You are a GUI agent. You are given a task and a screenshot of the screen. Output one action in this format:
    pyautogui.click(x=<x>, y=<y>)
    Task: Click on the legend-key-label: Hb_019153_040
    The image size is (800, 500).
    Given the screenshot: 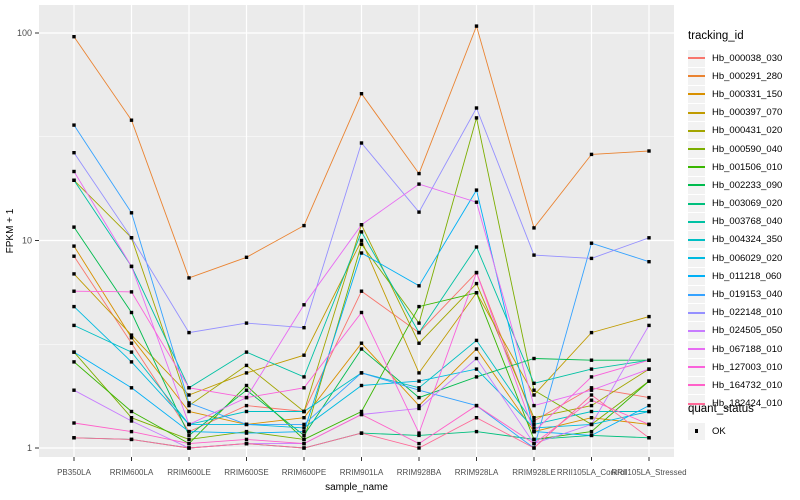 What is the action you would take?
    pyautogui.click(x=747, y=295)
    